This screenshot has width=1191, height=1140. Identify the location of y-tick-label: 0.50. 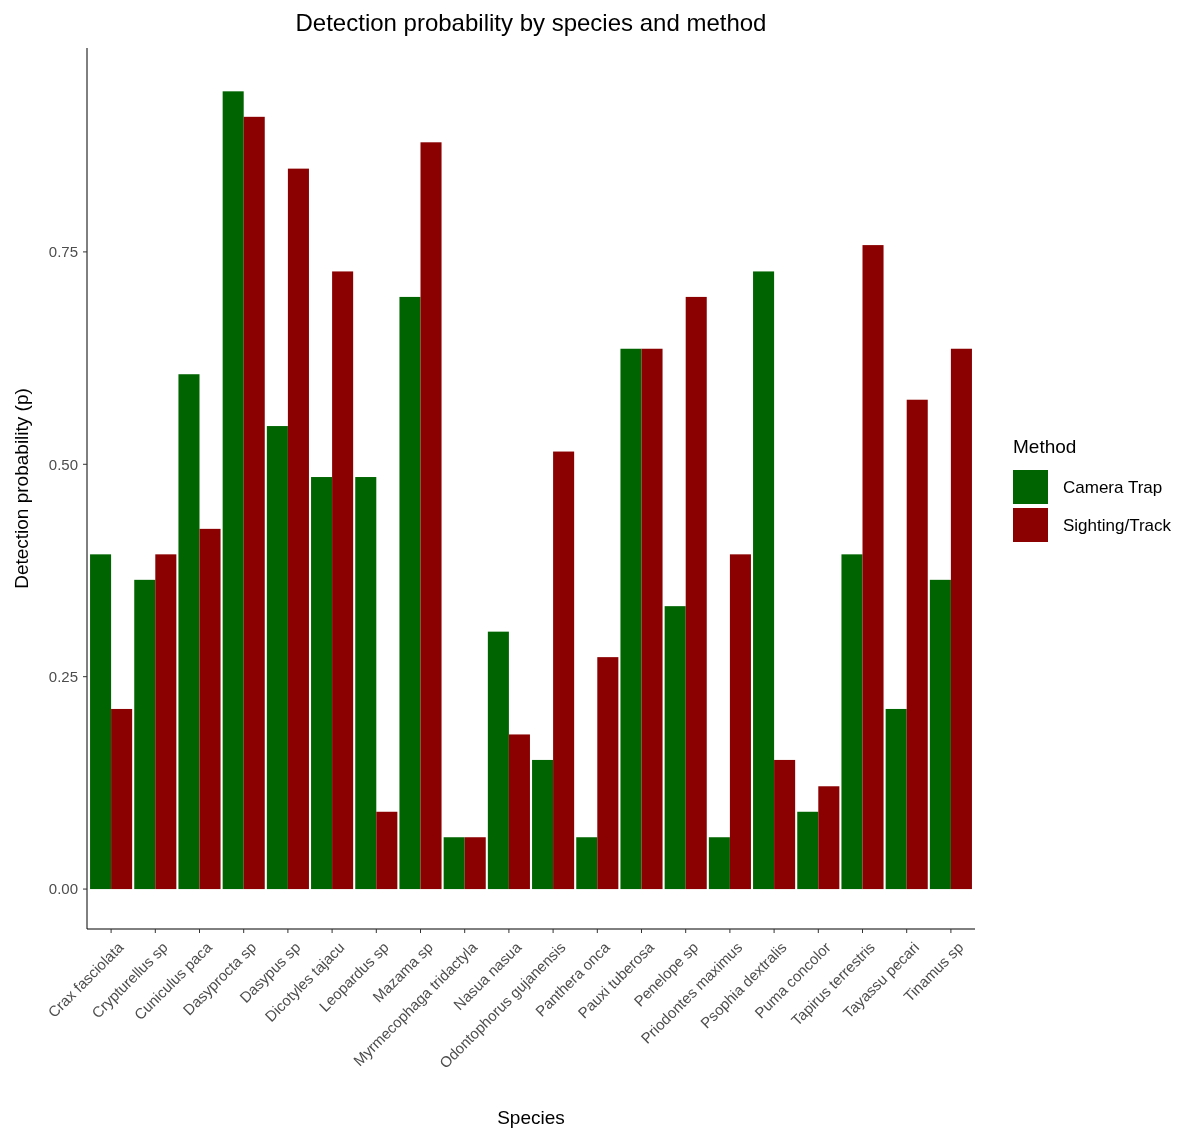
(63, 464).